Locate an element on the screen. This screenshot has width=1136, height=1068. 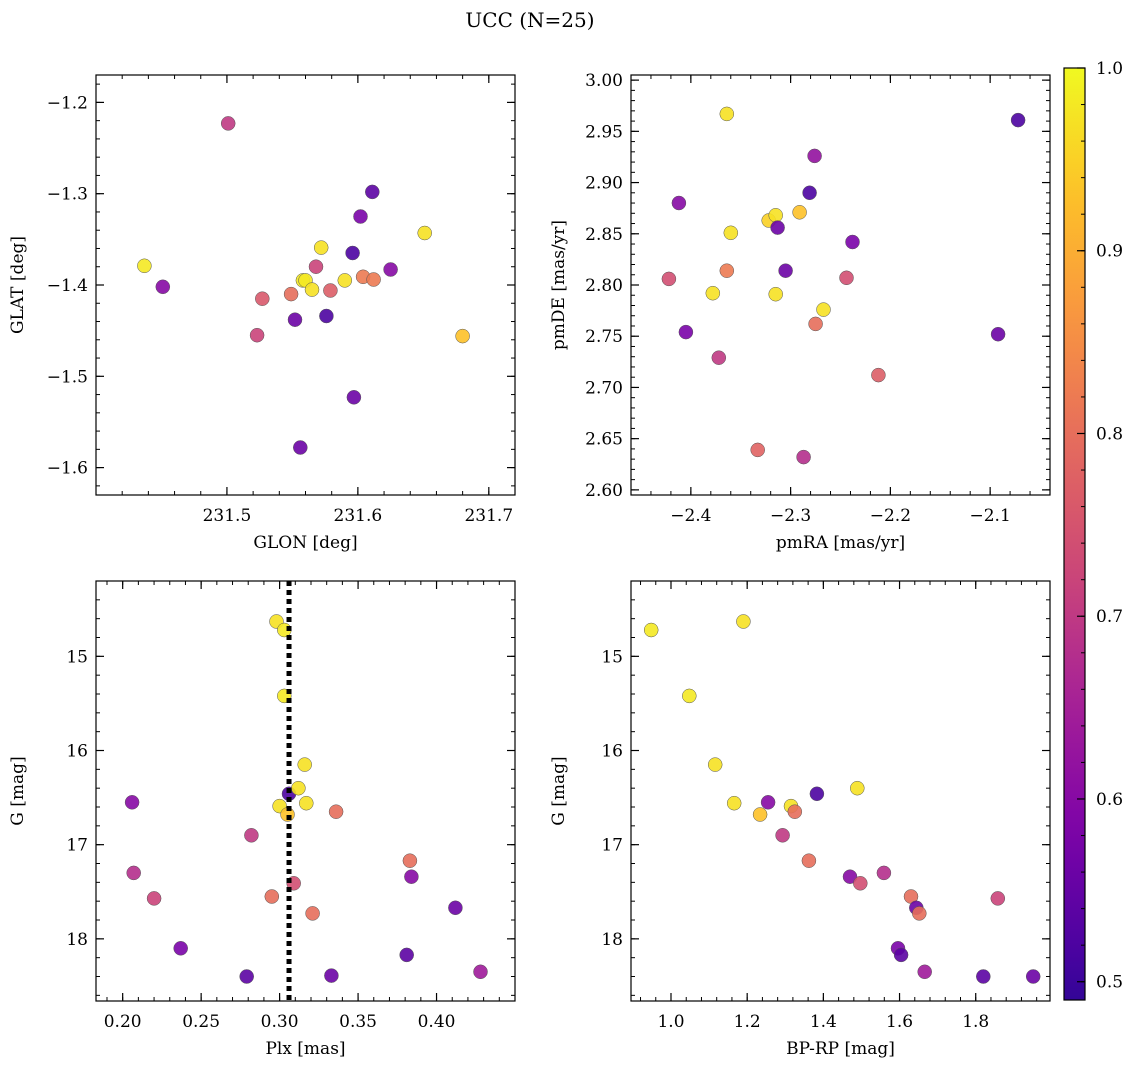
x-tick-label: −2.3 is located at coordinates (790, 516).